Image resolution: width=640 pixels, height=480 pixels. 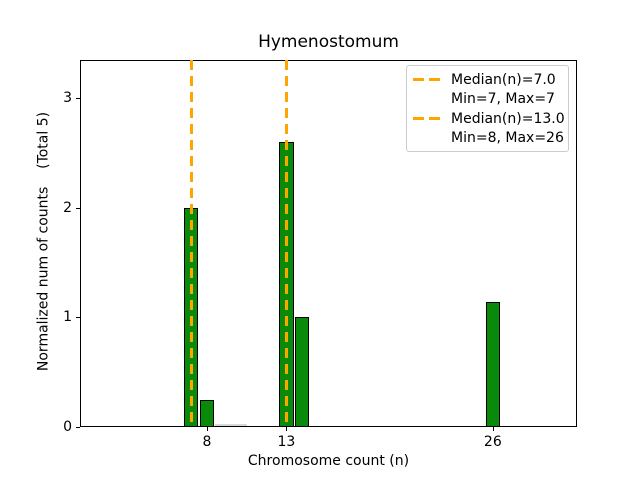 What do you see at coordinates (67, 427) in the screenshot?
I see `y-tick-label: 0` at bounding box center [67, 427].